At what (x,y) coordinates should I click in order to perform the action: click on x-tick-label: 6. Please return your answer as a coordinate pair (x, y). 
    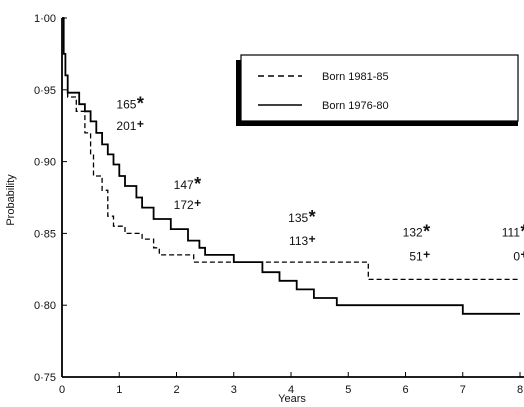
    Looking at the image, I should click on (405, 390).